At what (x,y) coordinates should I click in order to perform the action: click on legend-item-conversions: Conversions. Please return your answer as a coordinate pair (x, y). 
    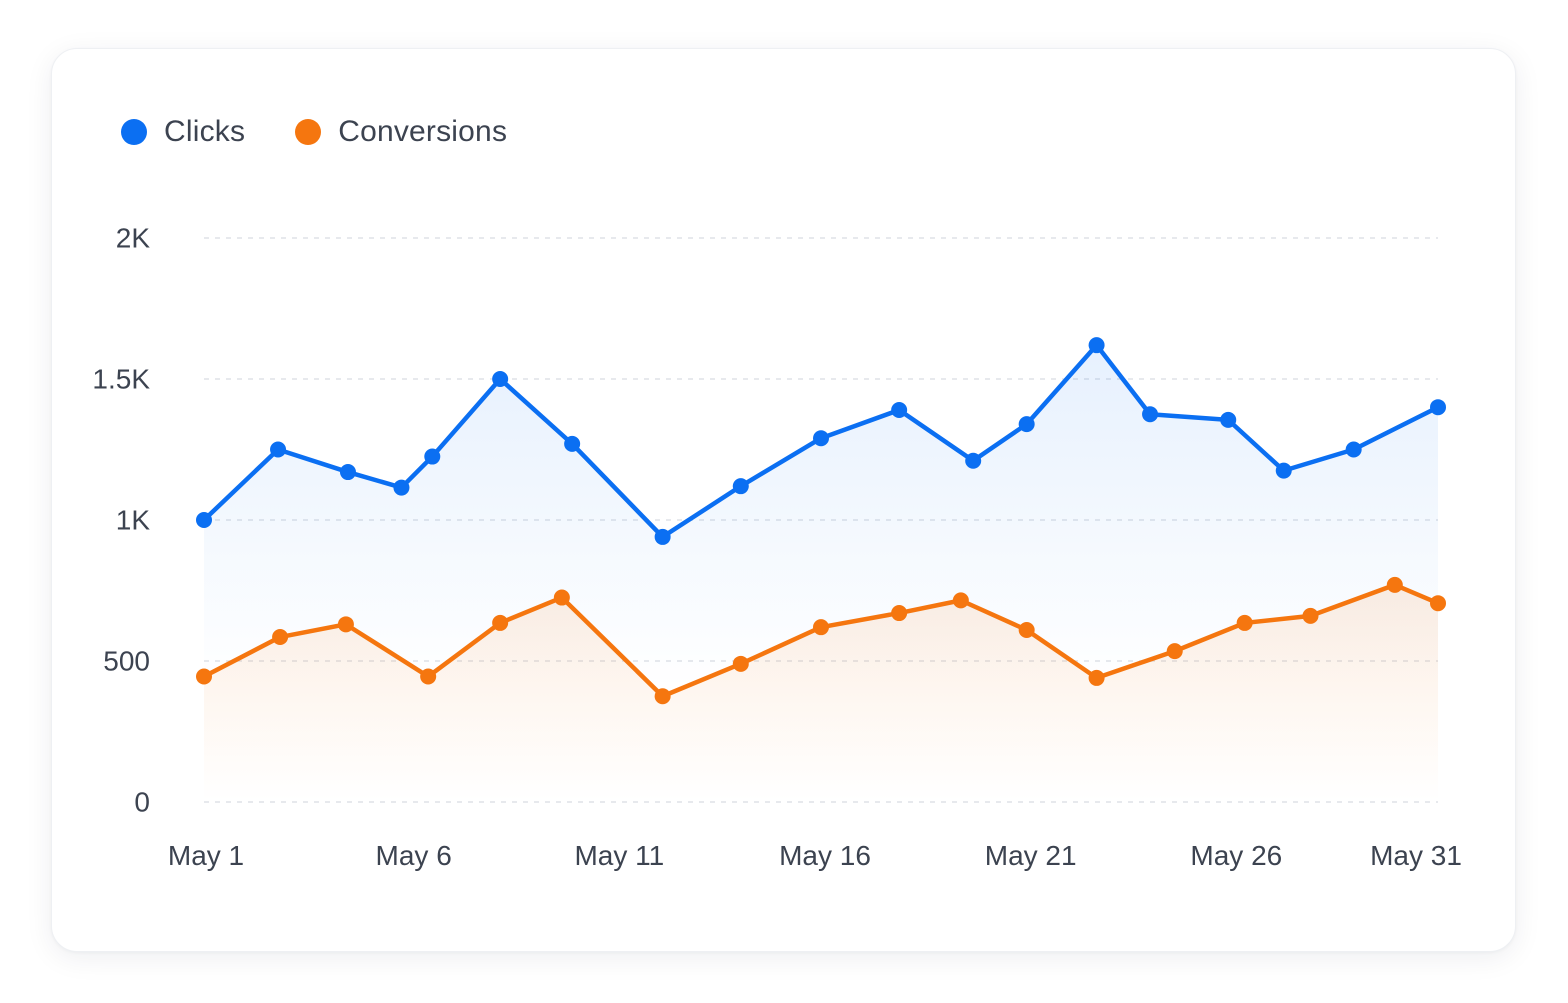
    Looking at the image, I should click on (401, 132).